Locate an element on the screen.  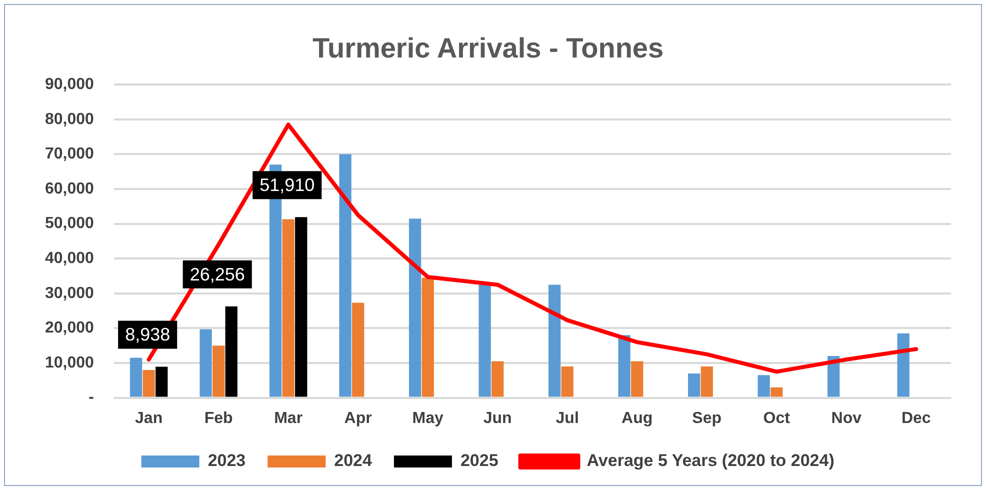
legend-label: 2023 is located at coordinates (227, 460).